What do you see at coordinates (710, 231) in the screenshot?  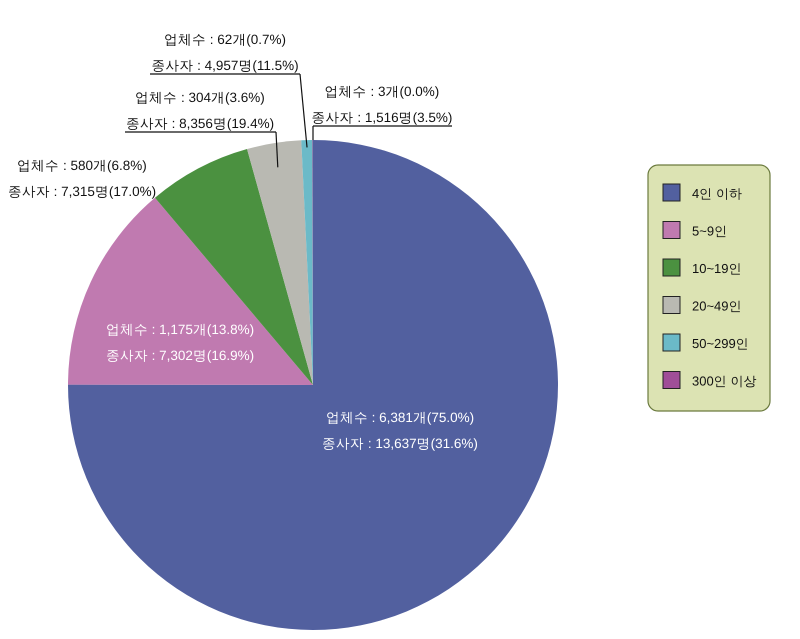 I see `legend-label: 5~9인` at bounding box center [710, 231].